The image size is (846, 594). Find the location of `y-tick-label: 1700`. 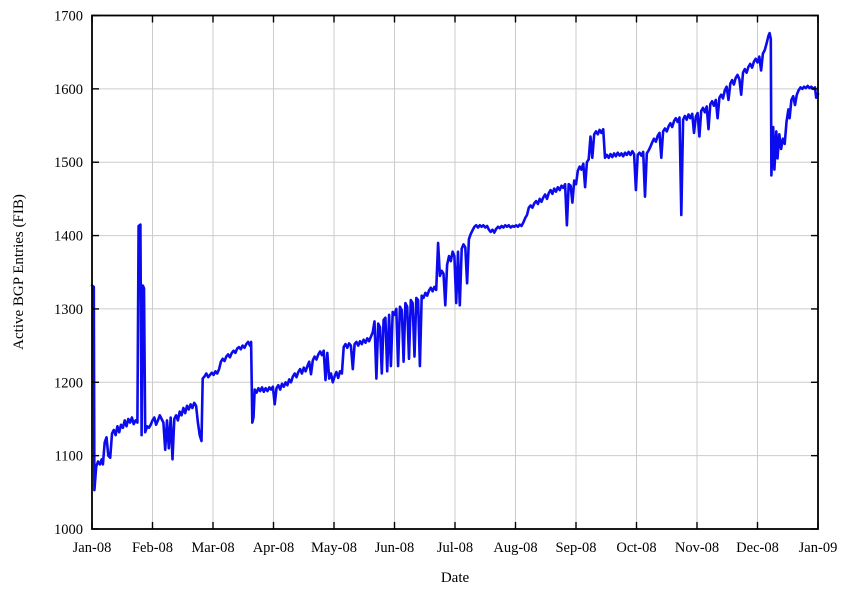

y-tick-label: 1700 is located at coordinates (68, 17).